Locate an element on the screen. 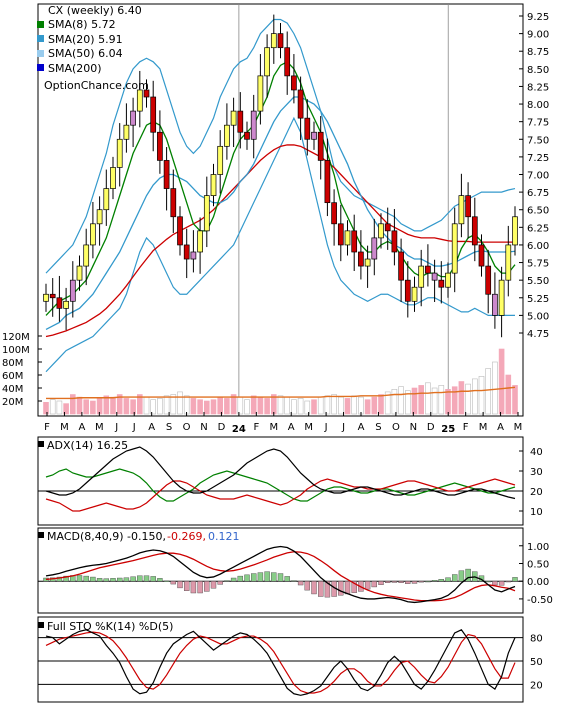  macd-label-signal: -0.269, is located at coordinates (186, 536).